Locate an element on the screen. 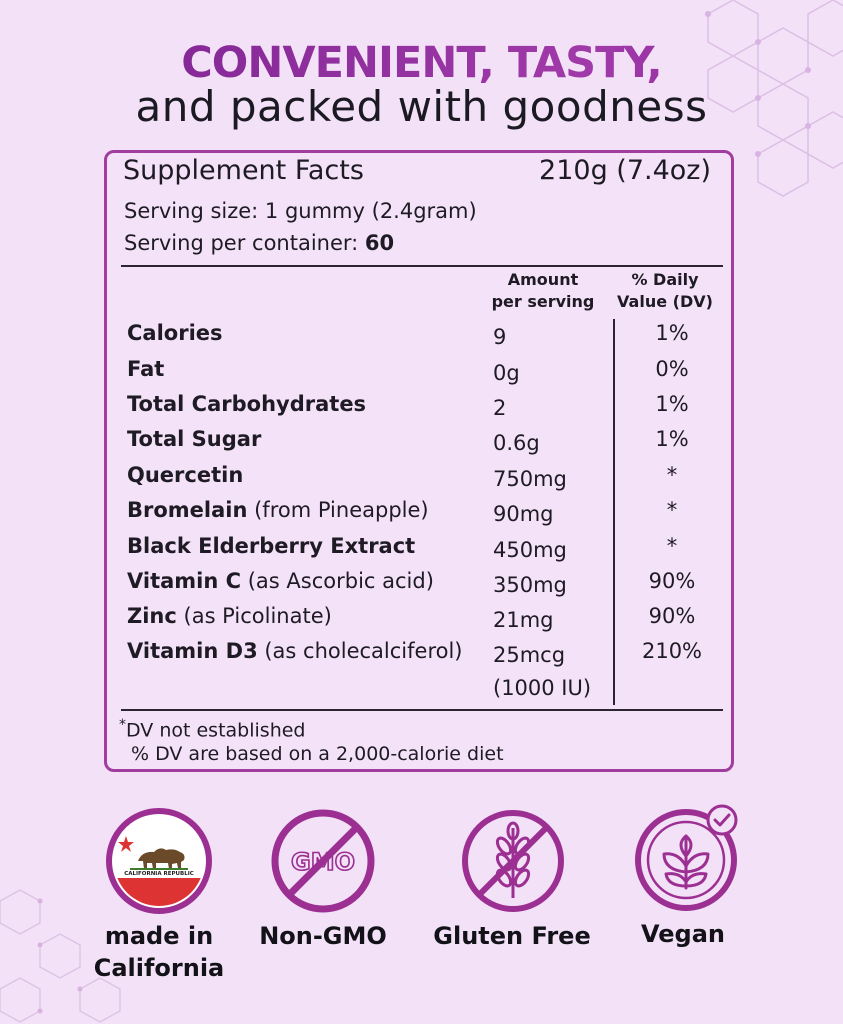  nutrient-label: Quercetin is located at coordinates (185, 475).